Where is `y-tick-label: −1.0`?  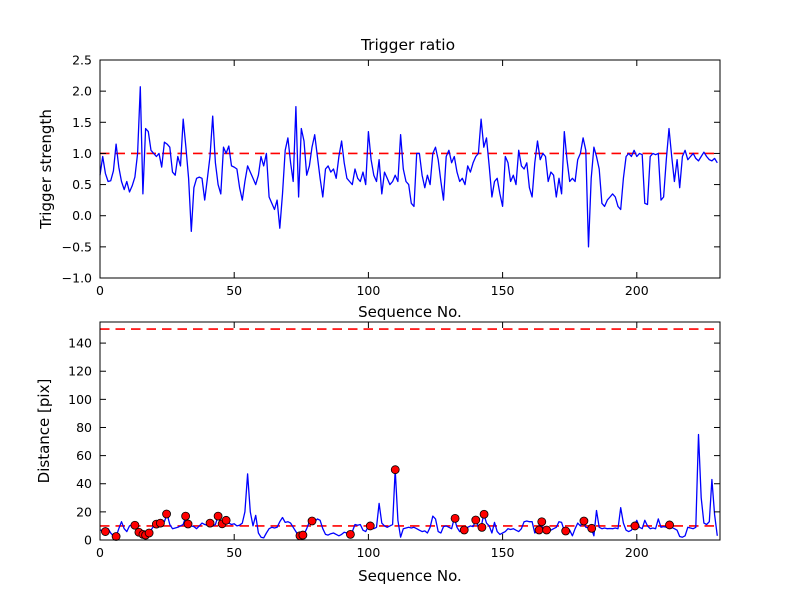
y-tick-label: −1.0 is located at coordinates (77, 278).